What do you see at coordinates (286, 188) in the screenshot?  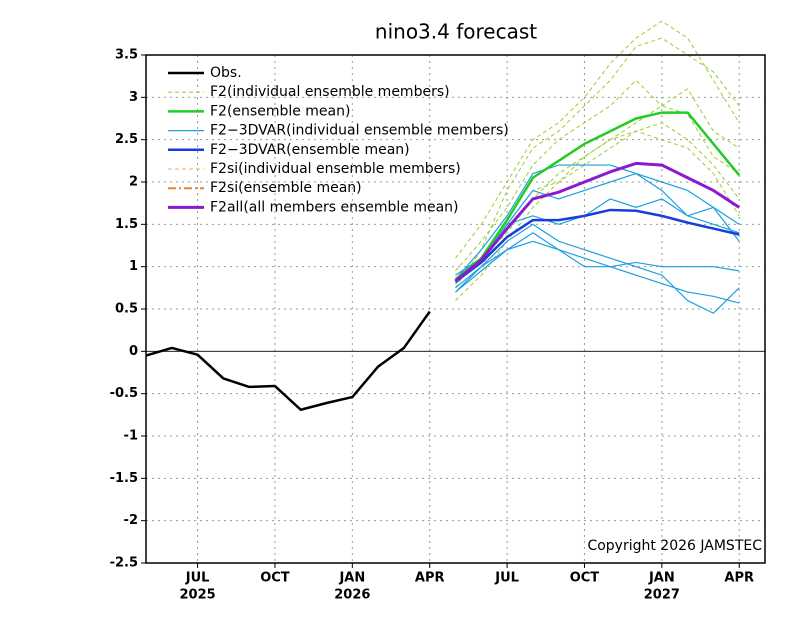 I see `legend-label: F2si(ensemble mean)` at bounding box center [286, 188].